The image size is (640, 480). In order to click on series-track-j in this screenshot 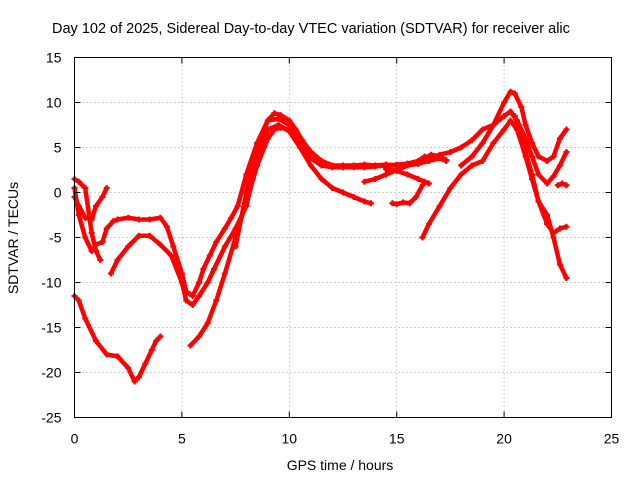, I will do `click(407, 176)`.